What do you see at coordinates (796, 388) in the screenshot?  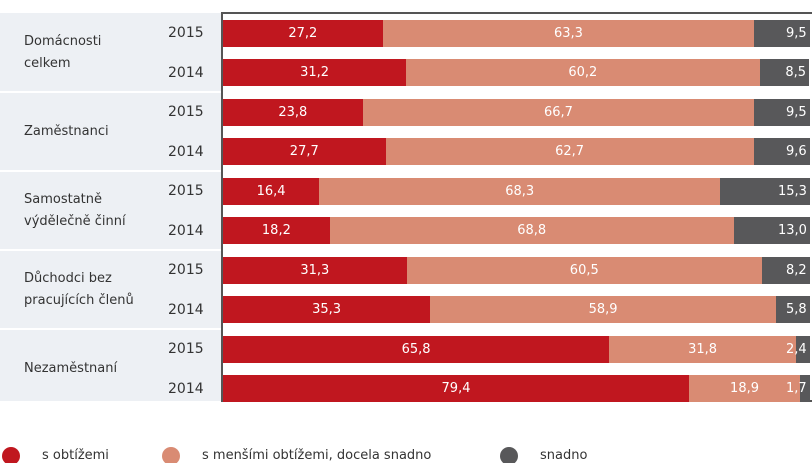 I see `data-label: 1,7` at bounding box center [796, 388].